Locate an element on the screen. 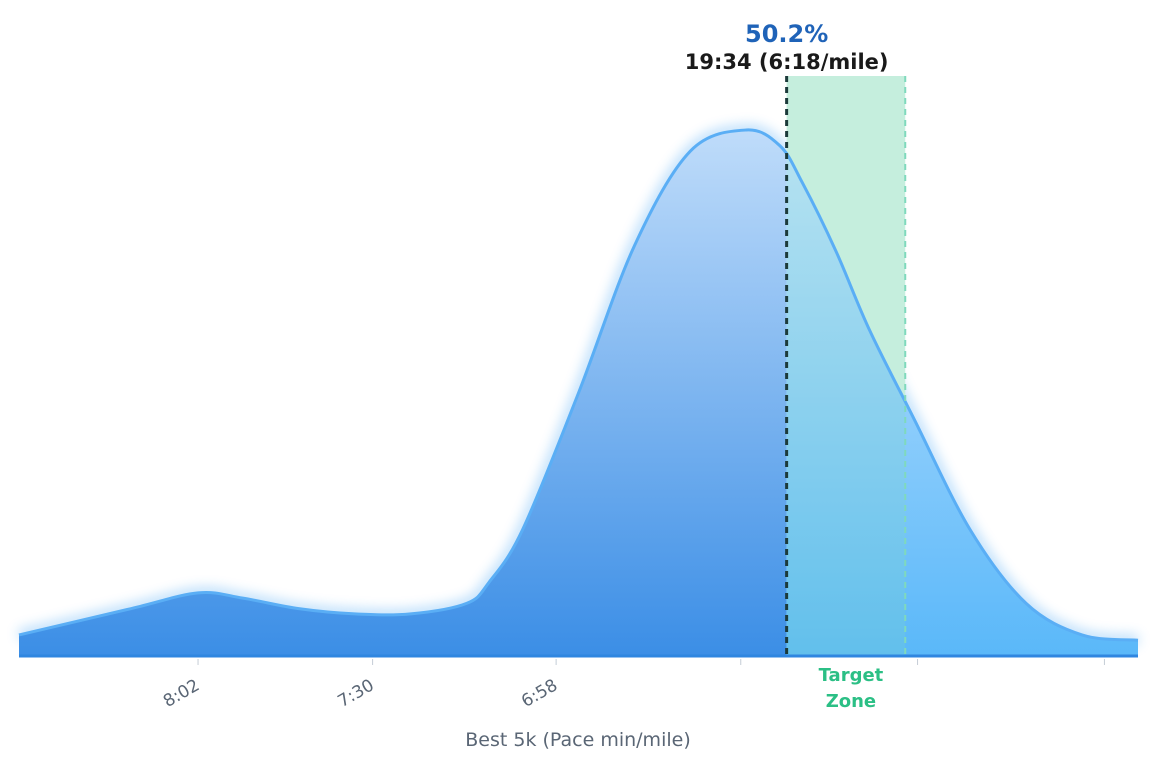  target-zone-label-line1: Target is located at coordinates (851, 675).